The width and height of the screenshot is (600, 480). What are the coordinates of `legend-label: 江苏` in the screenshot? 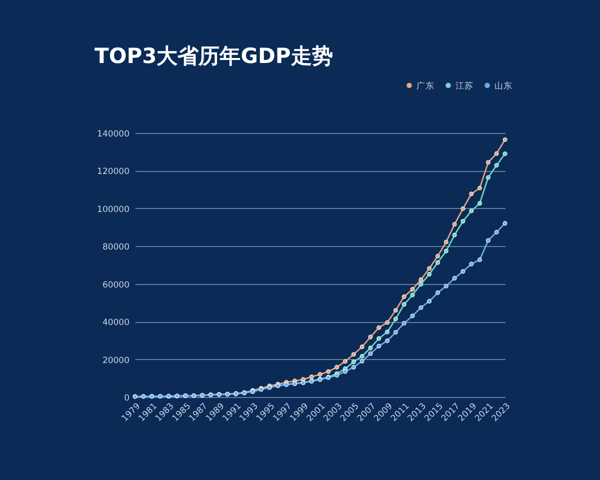 It's located at (465, 86).